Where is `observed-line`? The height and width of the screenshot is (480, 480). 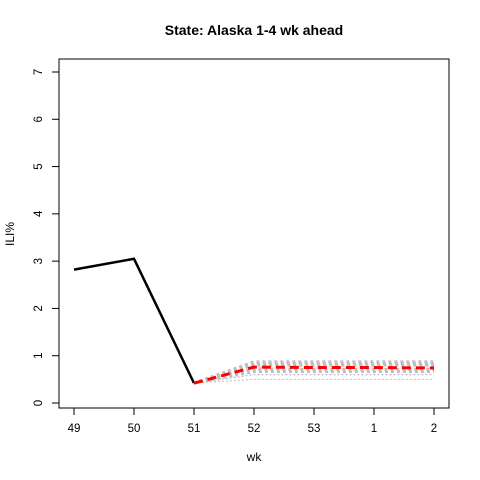 observed-line is located at coordinates (134, 320).